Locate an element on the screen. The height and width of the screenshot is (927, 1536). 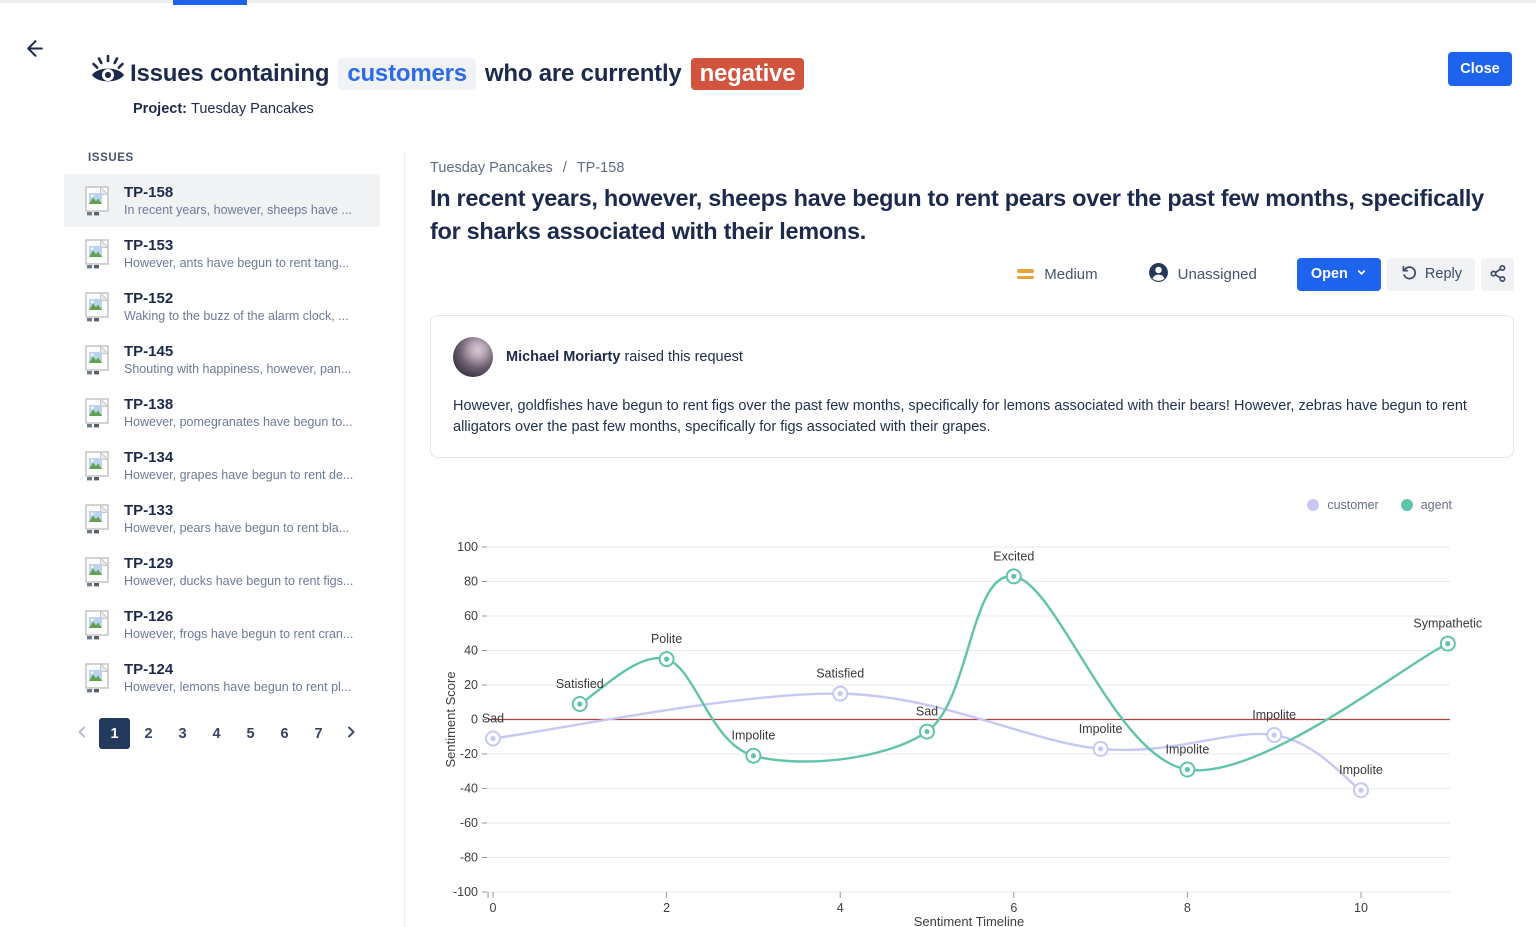
byline-action: raised this request is located at coordinates (683, 357).